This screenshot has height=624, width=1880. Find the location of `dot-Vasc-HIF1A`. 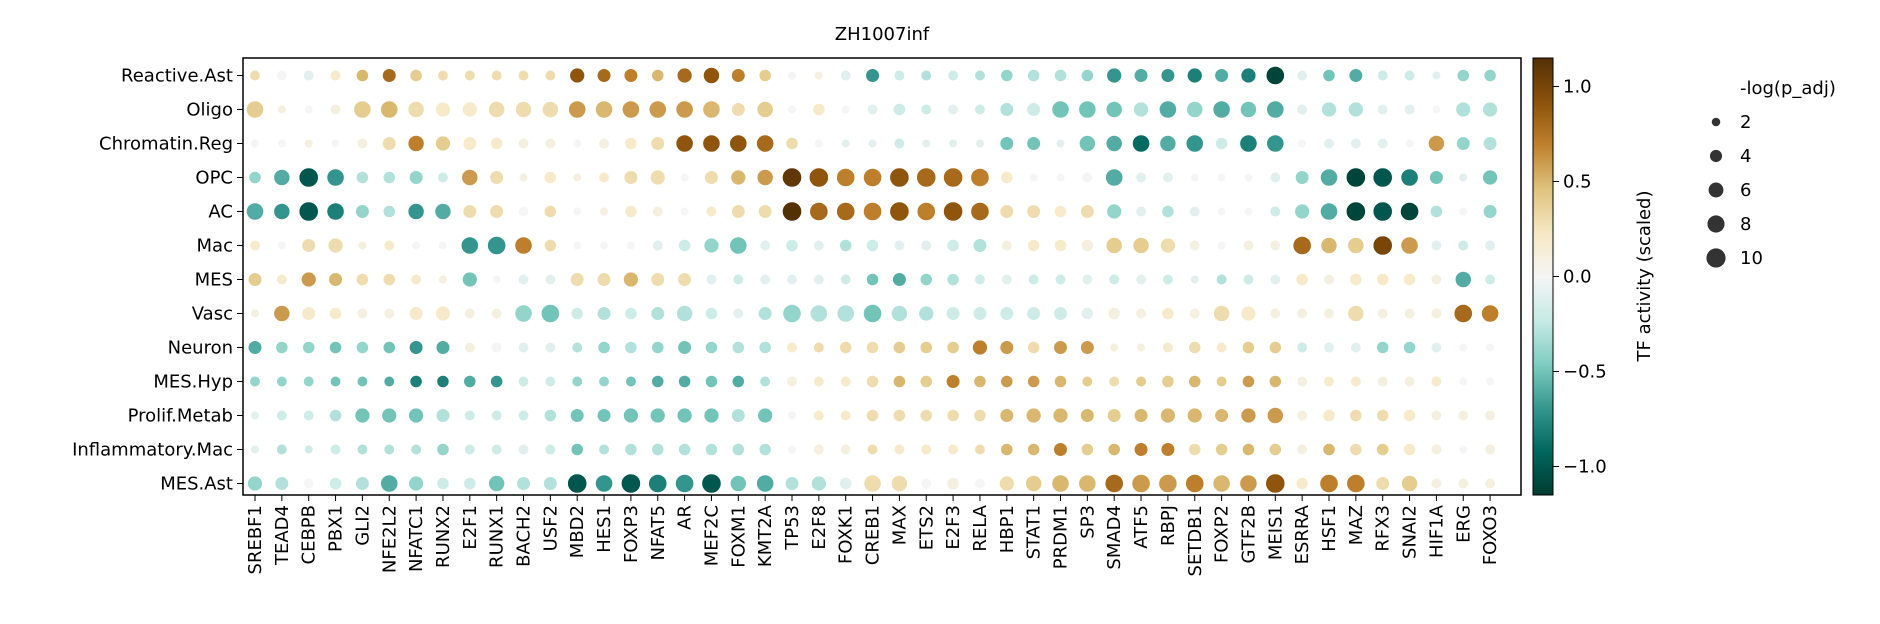

dot-Vasc-HIF1A is located at coordinates (1436, 313).